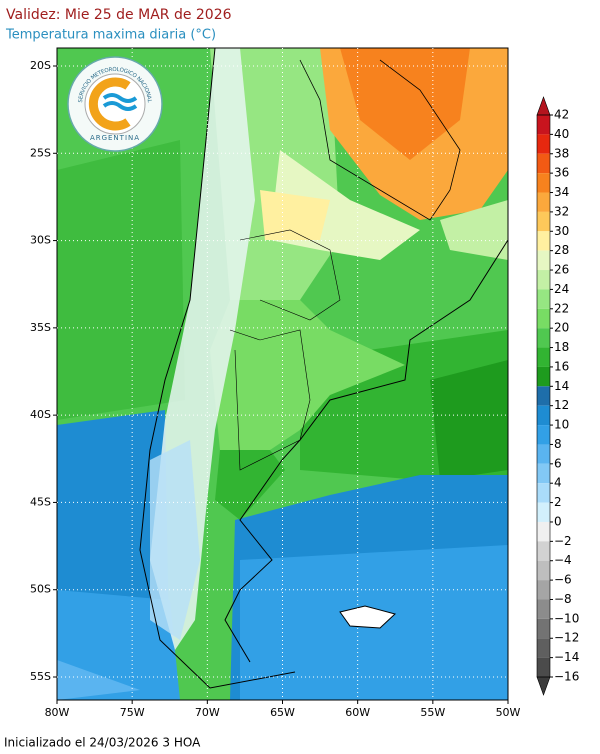 This screenshot has height=754, width=600. I want to click on lat-label: 20S, so click(40, 65).